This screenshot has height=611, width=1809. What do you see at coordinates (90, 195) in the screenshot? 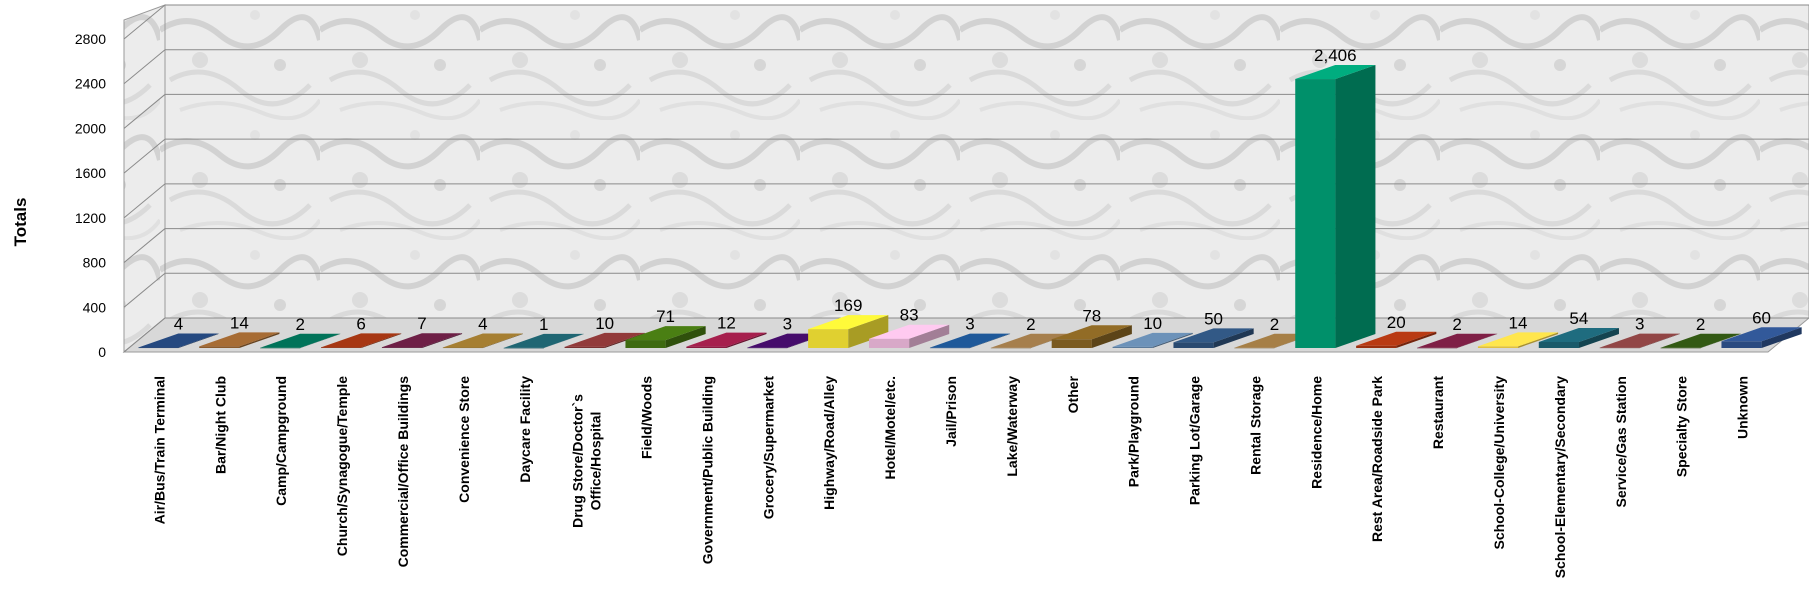
I see `y-axis-ticks: 0 400 800 1200 1600 2000 2400 2800` at bounding box center [90, 195].